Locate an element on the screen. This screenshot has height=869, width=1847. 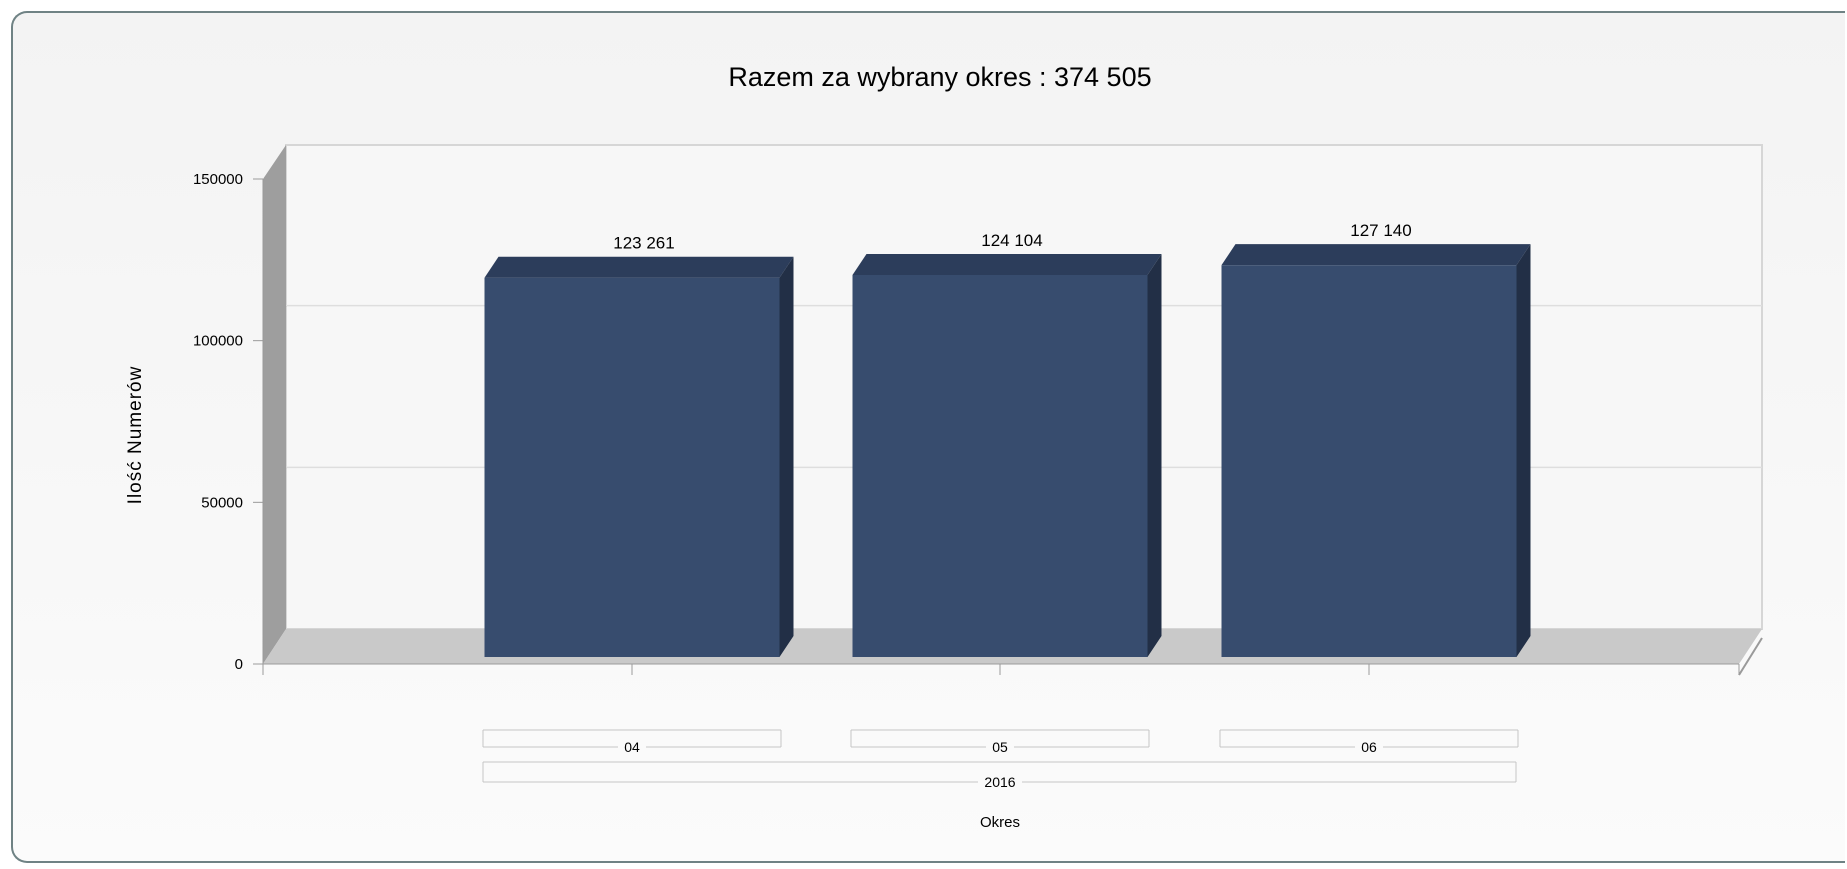
category-label: 06 is located at coordinates (1369, 747).